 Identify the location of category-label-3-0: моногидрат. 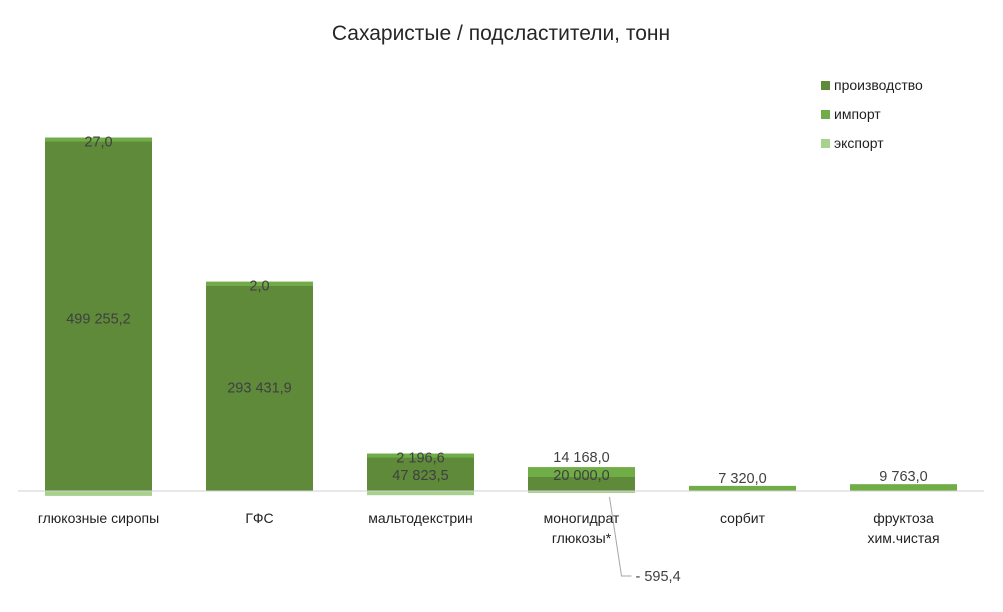
(582, 518).